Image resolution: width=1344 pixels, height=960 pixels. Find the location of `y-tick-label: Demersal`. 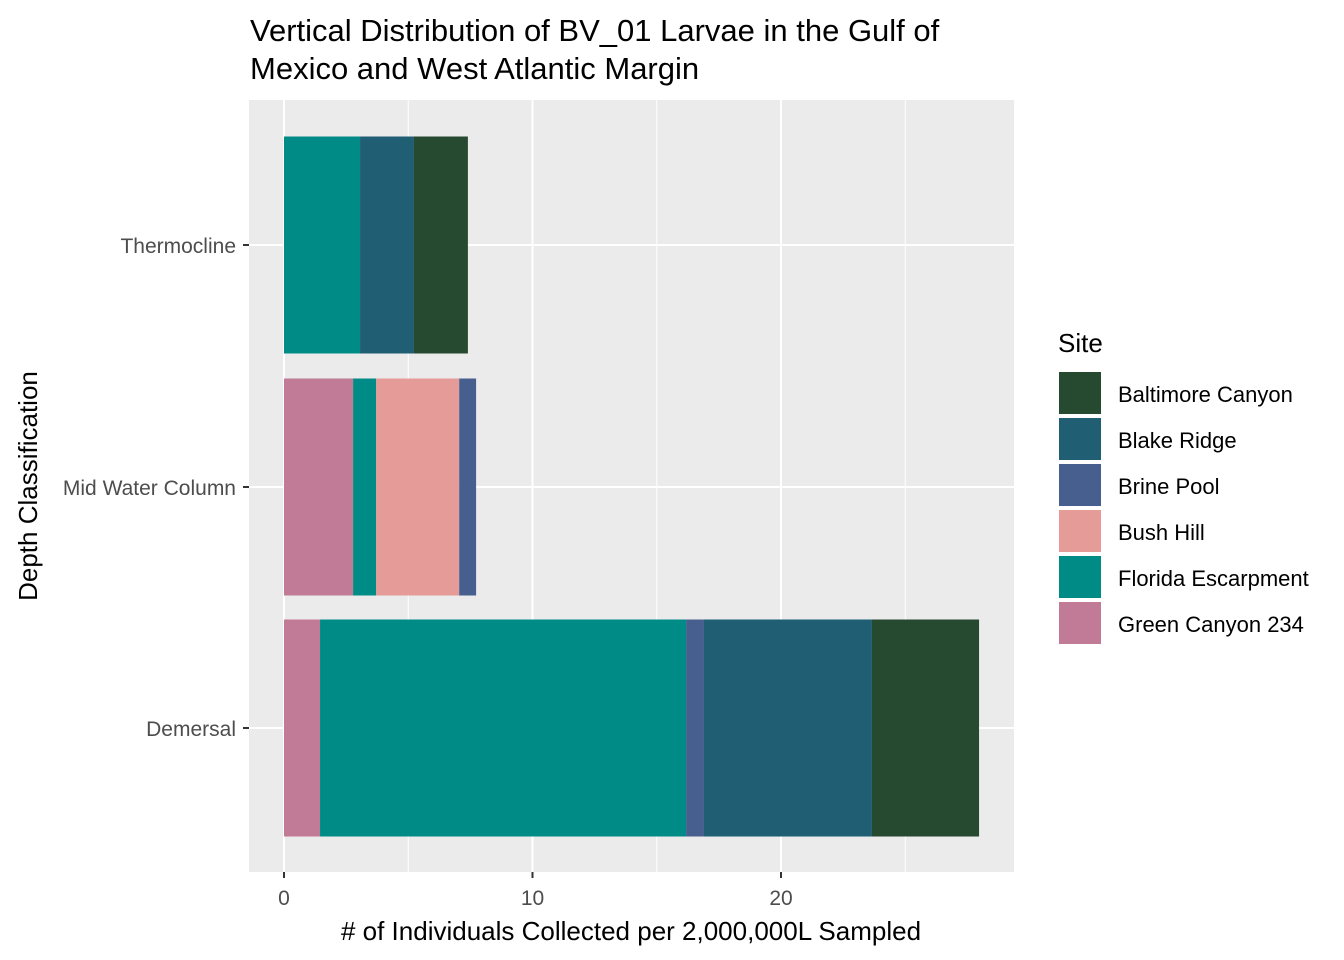

y-tick-label: Demersal is located at coordinates (191, 729).